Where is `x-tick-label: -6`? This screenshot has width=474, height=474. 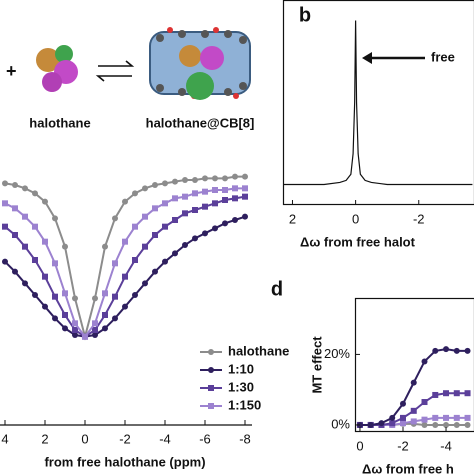
x-tick-label: -6 is located at coordinates (205, 438).